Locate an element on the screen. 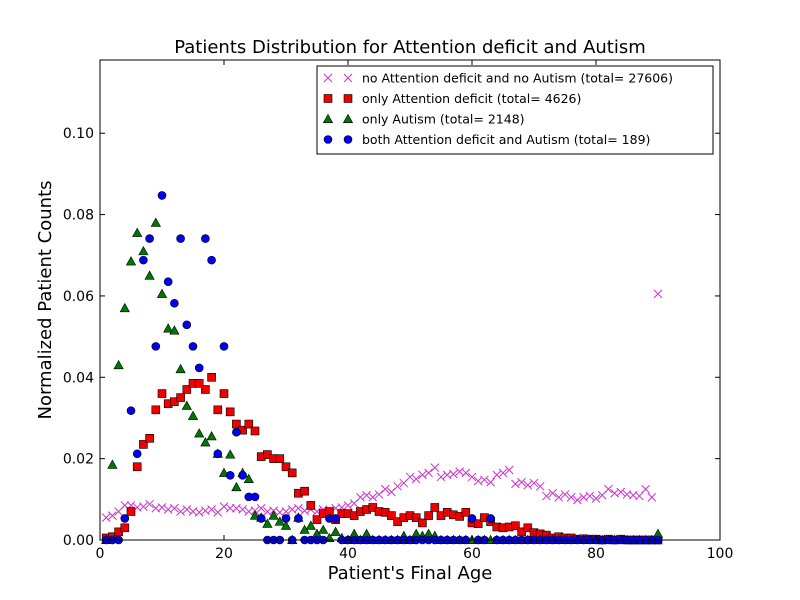  y-tick-label: 0.04 is located at coordinates (78, 378).